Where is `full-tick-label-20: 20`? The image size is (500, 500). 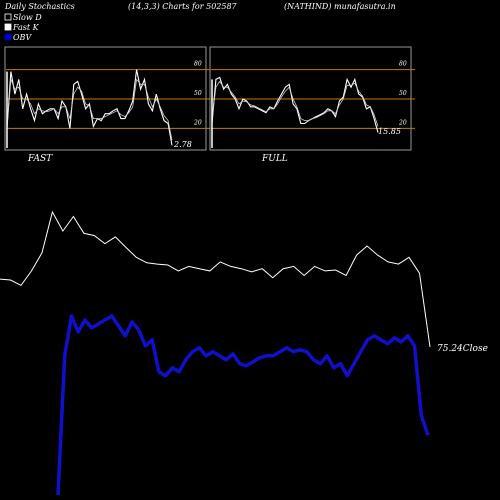 full-tick-label-20: 20 is located at coordinates (402, 122).